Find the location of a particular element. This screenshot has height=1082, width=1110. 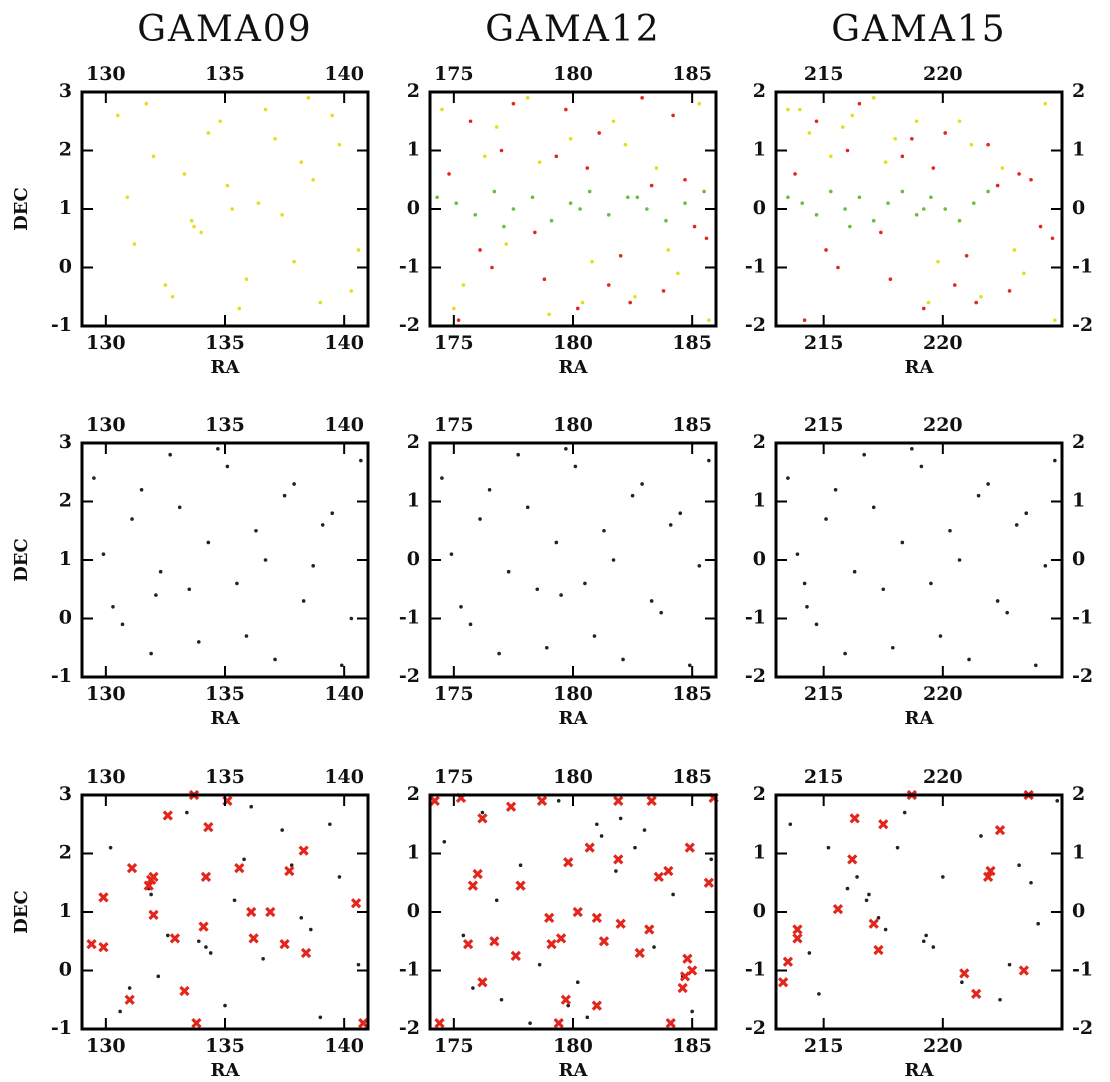

y-tick-label-right: 1 is located at coordinates (1078, 150).